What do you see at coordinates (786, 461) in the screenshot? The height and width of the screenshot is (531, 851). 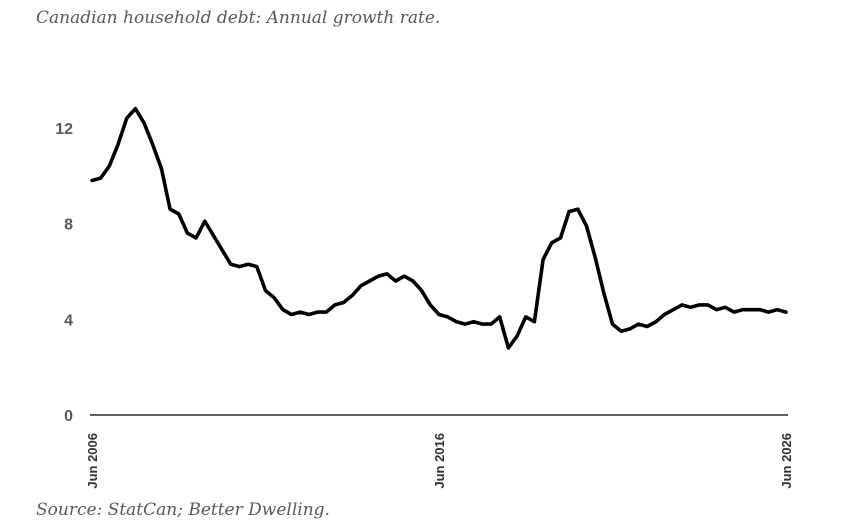 I see `x-tick-label: Jun 2026` at bounding box center [786, 461].